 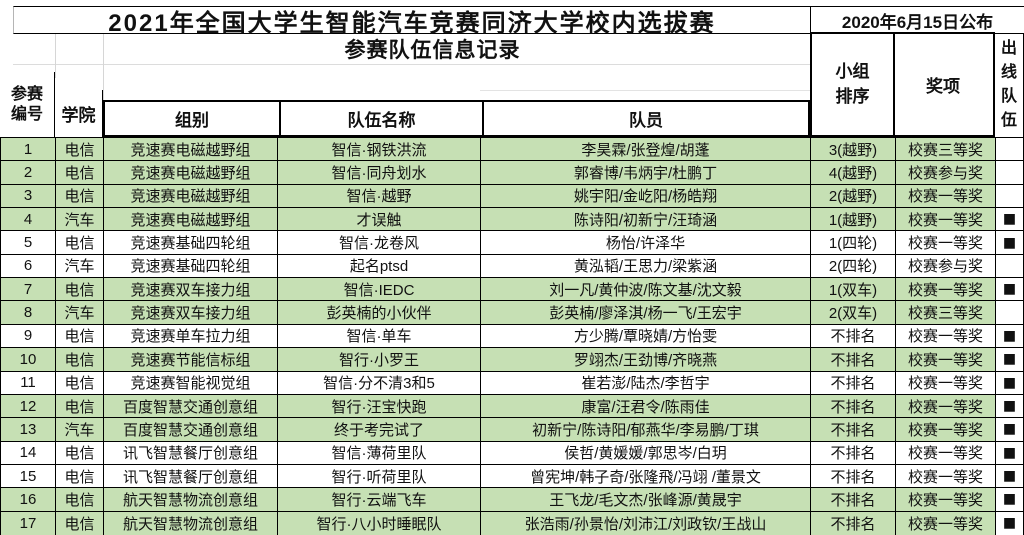 What do you see at coordinates (28, 382) in the screenshot?
I see `cell-entry-no: 11` at bounding box center [28, 382].